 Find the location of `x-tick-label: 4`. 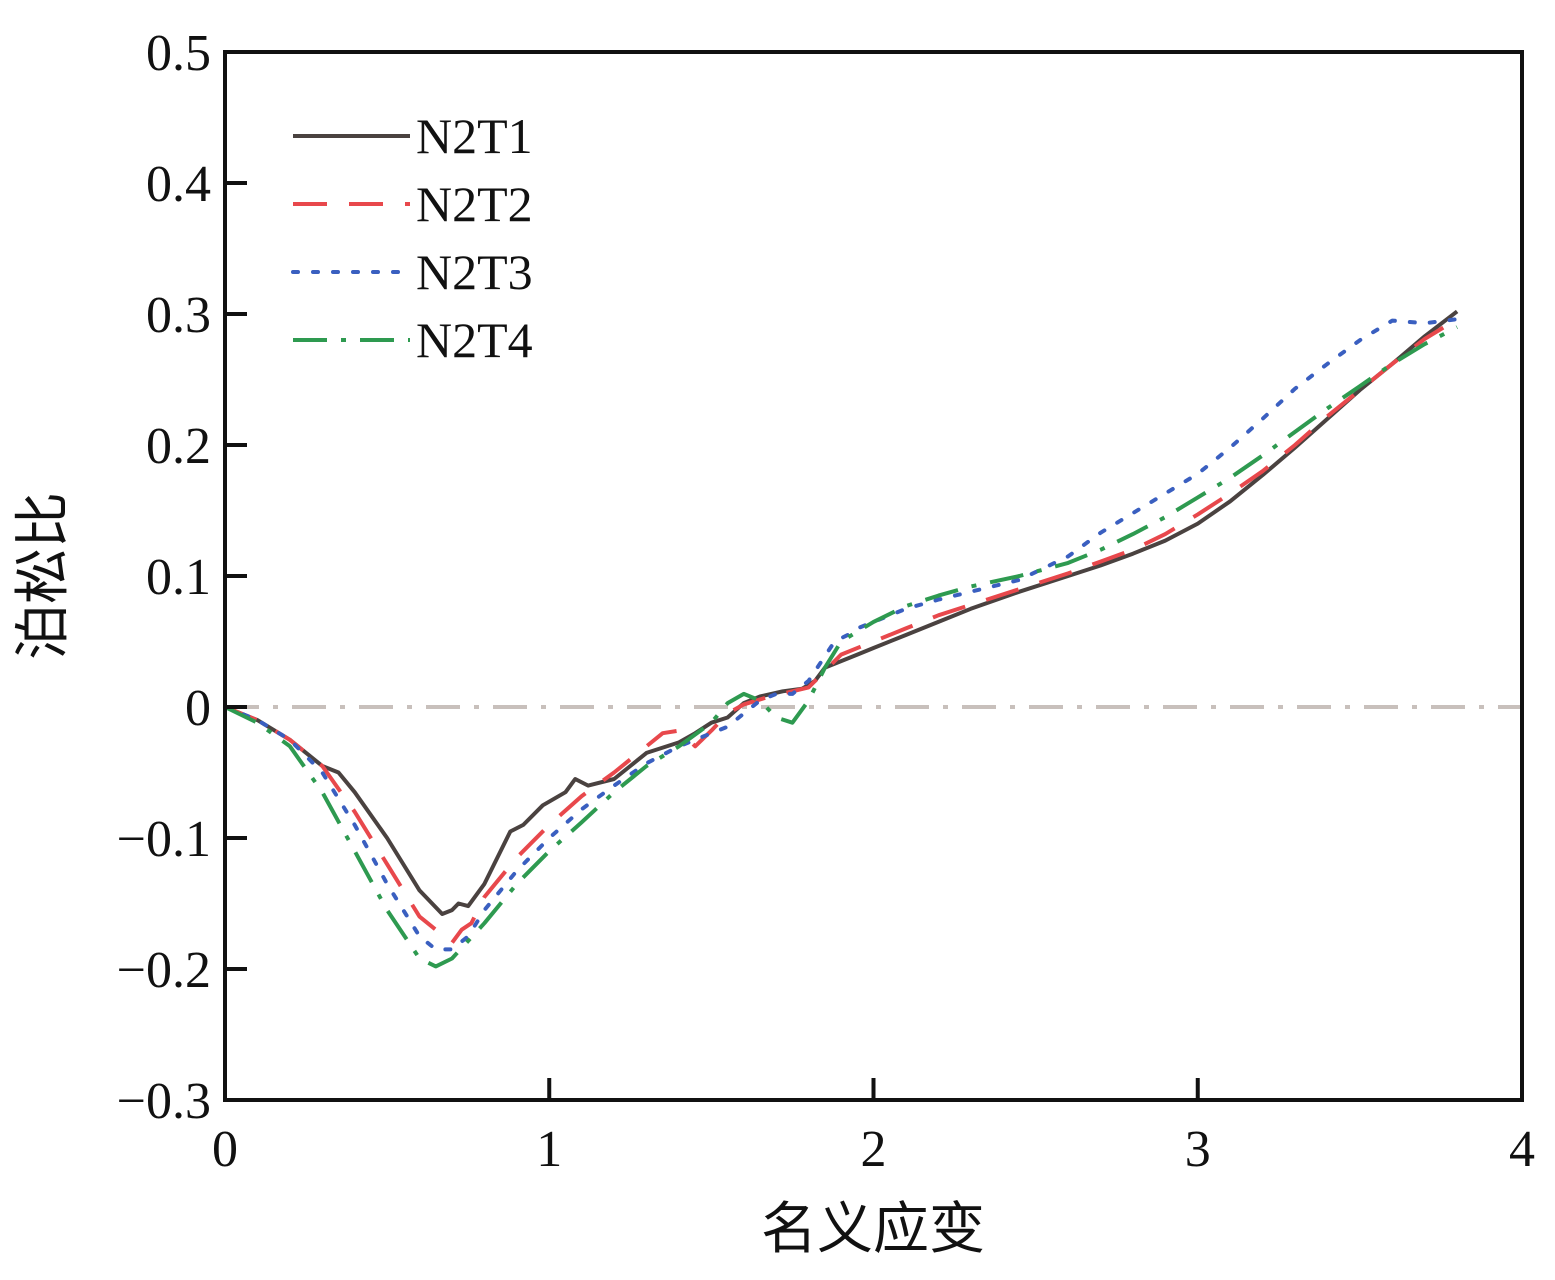

x-tick-label: 4 is located at coordinates (1522, 1149).